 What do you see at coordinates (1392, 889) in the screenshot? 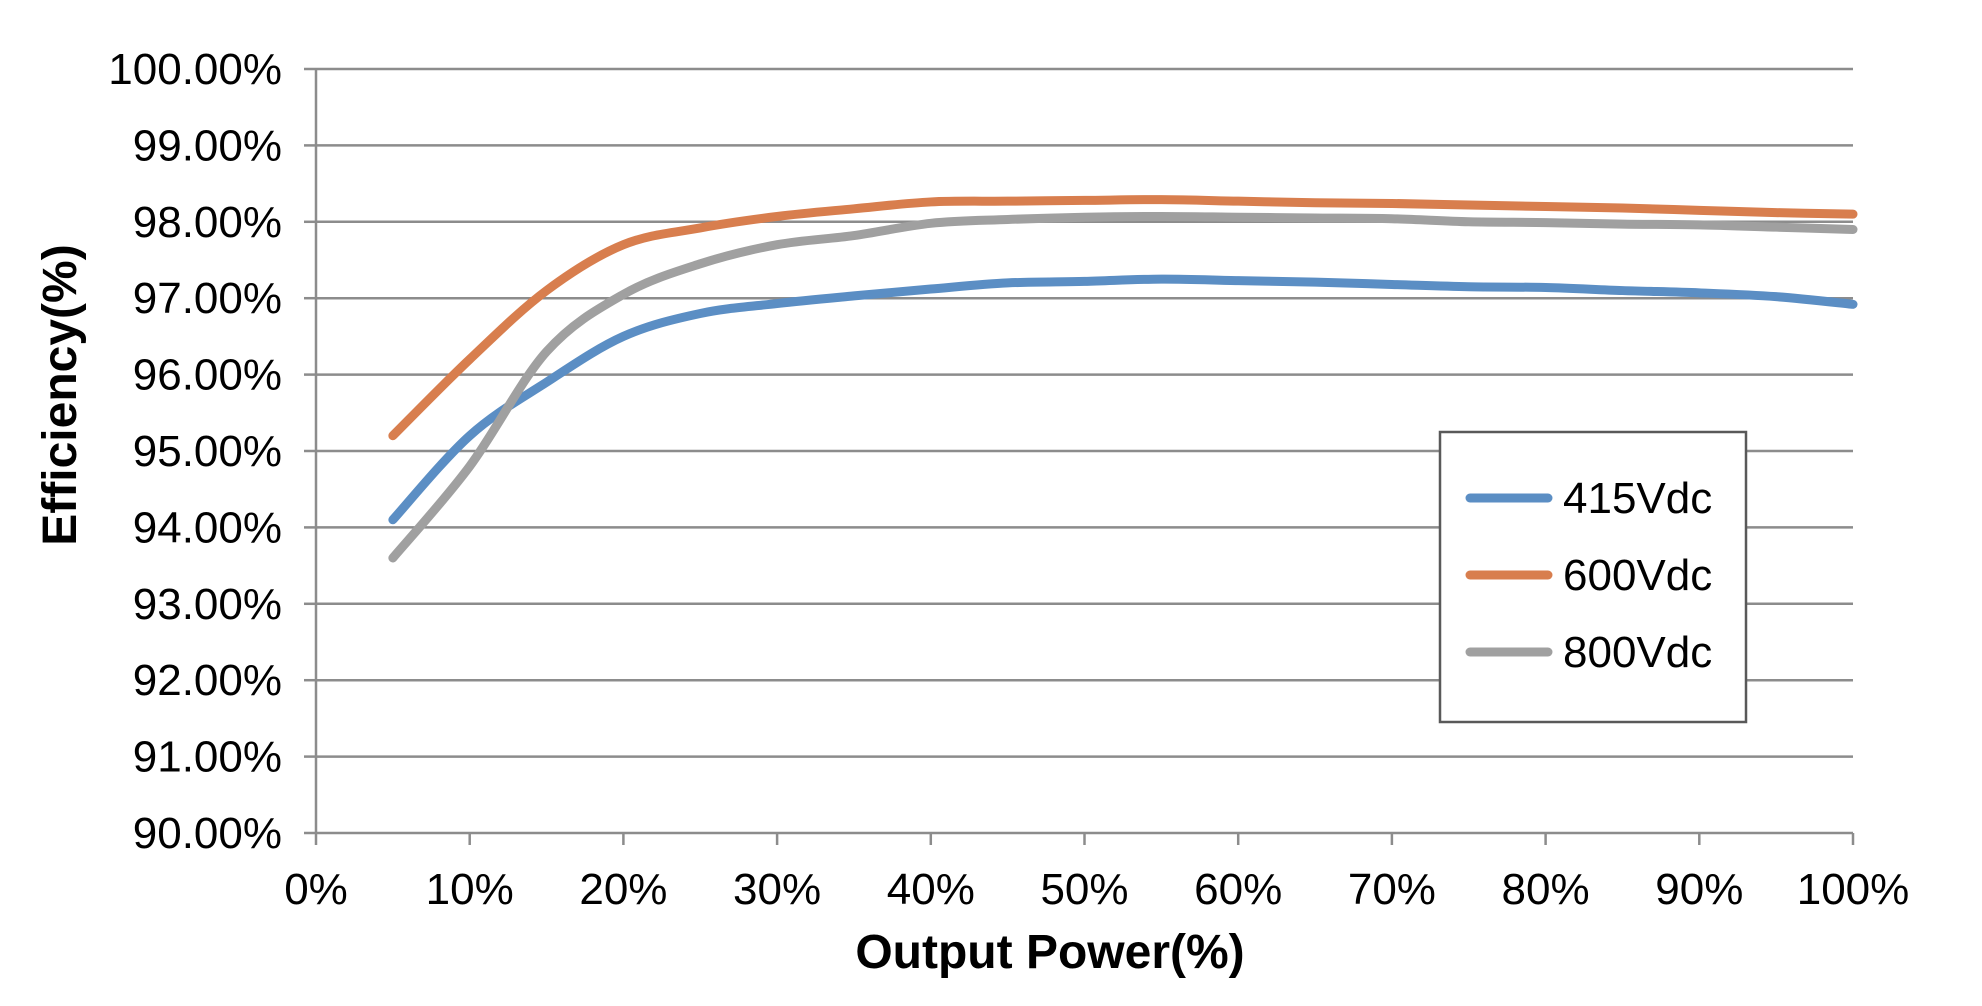
I see `x-tick-label: 70%` at bounding box center [1392, 889].